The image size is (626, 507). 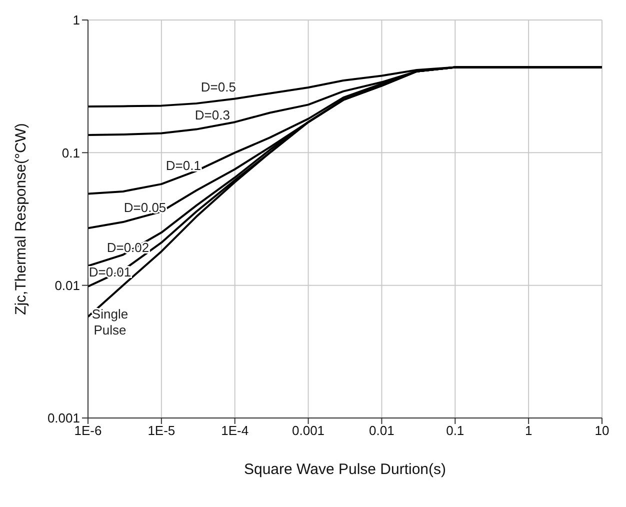 What do you see at coordinates (21, 219) in the screenshot?
I see `y-axis-title: Zjc,Thermal Response(°CW)` at bounding box center [21, 219].